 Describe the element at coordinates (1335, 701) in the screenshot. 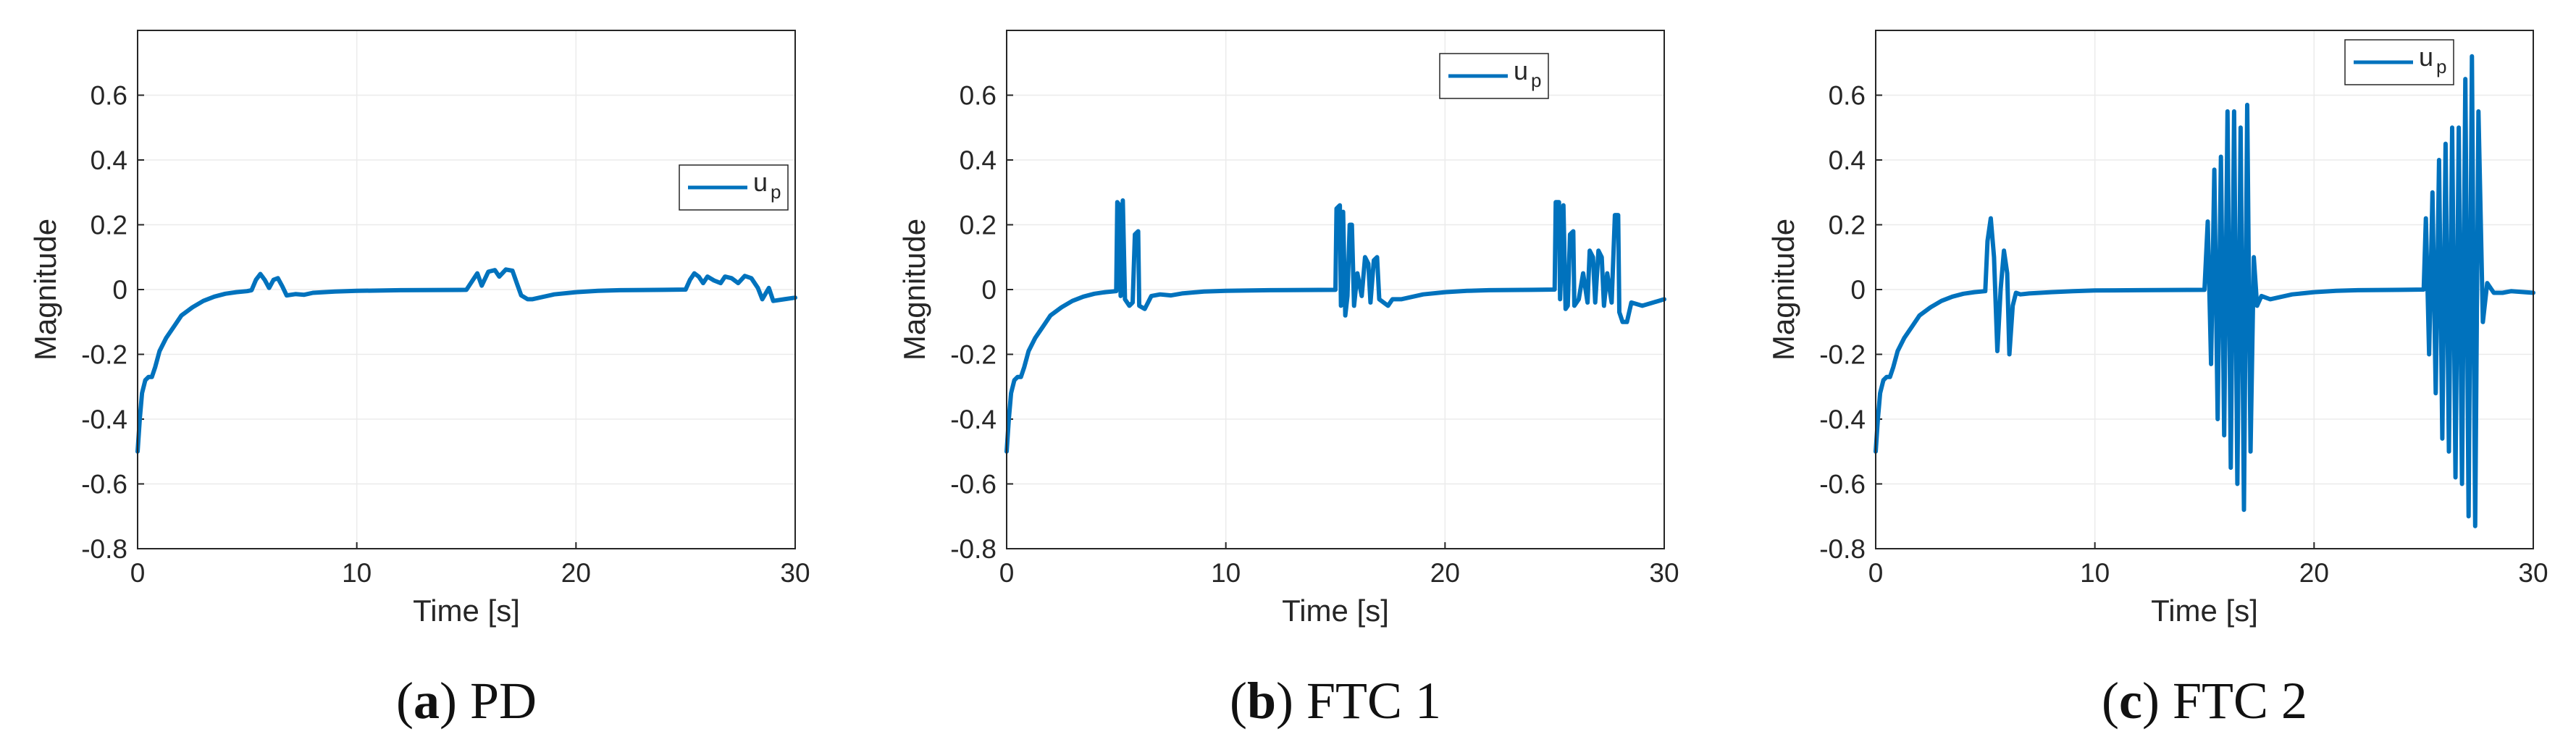

I see `caption-b: (b) FTC 1` at that location.